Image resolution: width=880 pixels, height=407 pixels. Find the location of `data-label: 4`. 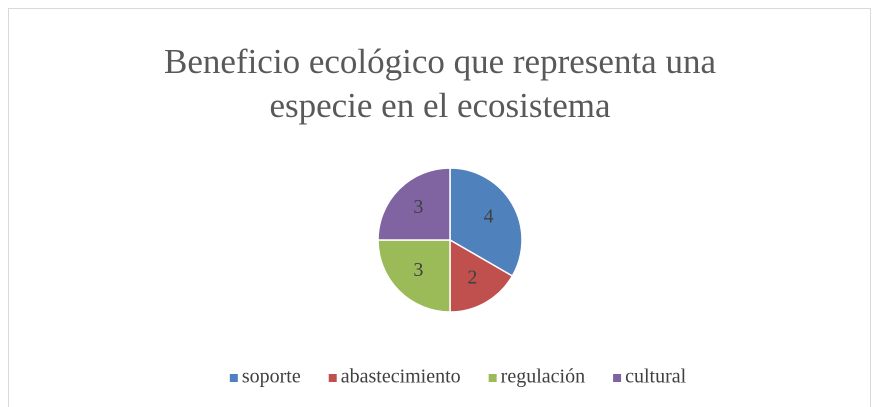

data-label: 4 is located at coordinates (489, 216).